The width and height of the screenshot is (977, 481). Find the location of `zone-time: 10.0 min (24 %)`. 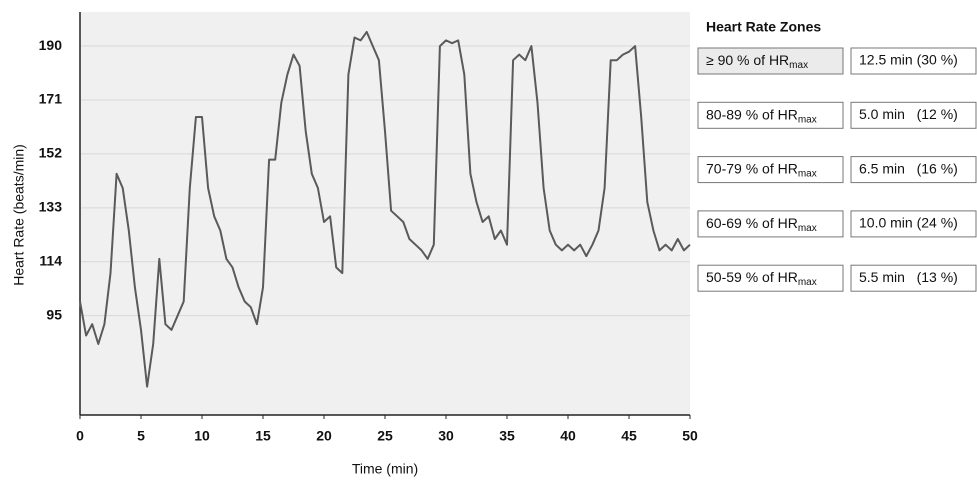

zone-time: 10.0 min (24 %) is located at coordinates (908, 223).